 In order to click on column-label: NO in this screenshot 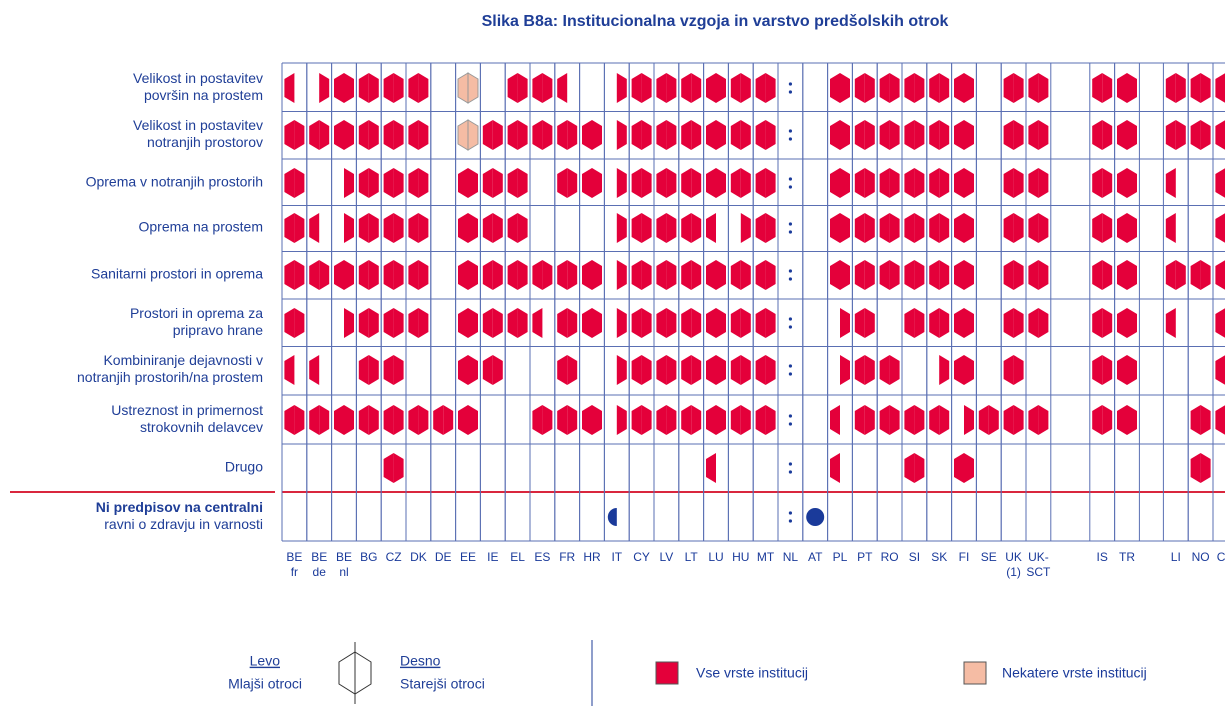, I will do `click(1201, 557)`.